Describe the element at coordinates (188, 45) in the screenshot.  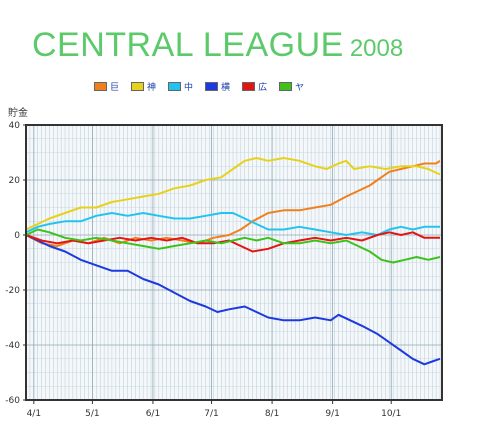
I see `chart-title-main: CENTRAL LEAGUE` at that location.